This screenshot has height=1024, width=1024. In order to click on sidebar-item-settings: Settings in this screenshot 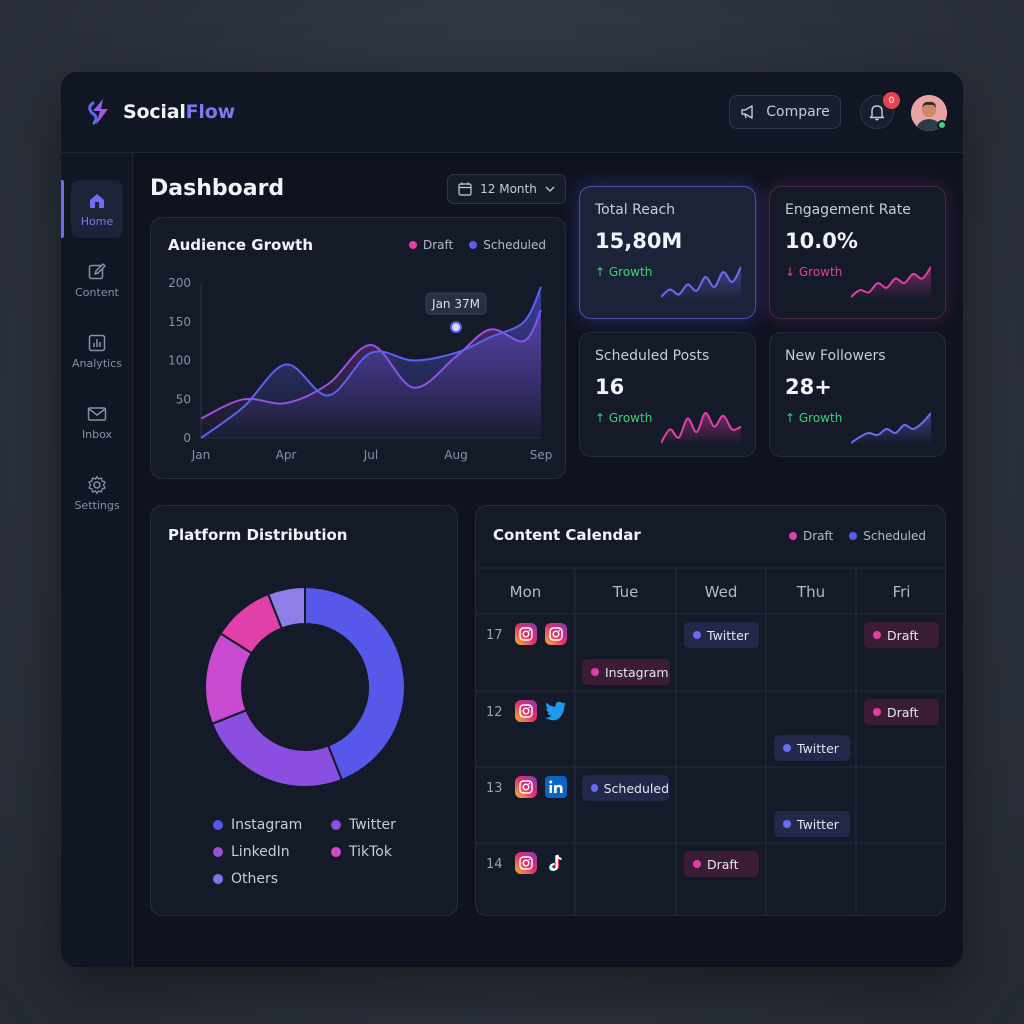, I will do `click(97, 493)`.